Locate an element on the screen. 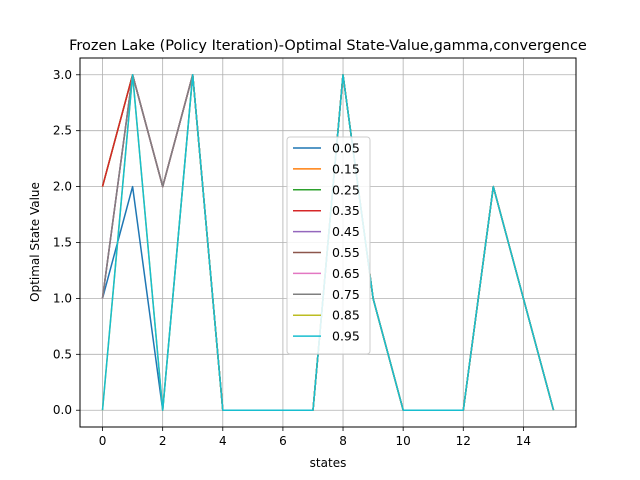  x-tick-label: 14 is located at coordinates (523, 441).